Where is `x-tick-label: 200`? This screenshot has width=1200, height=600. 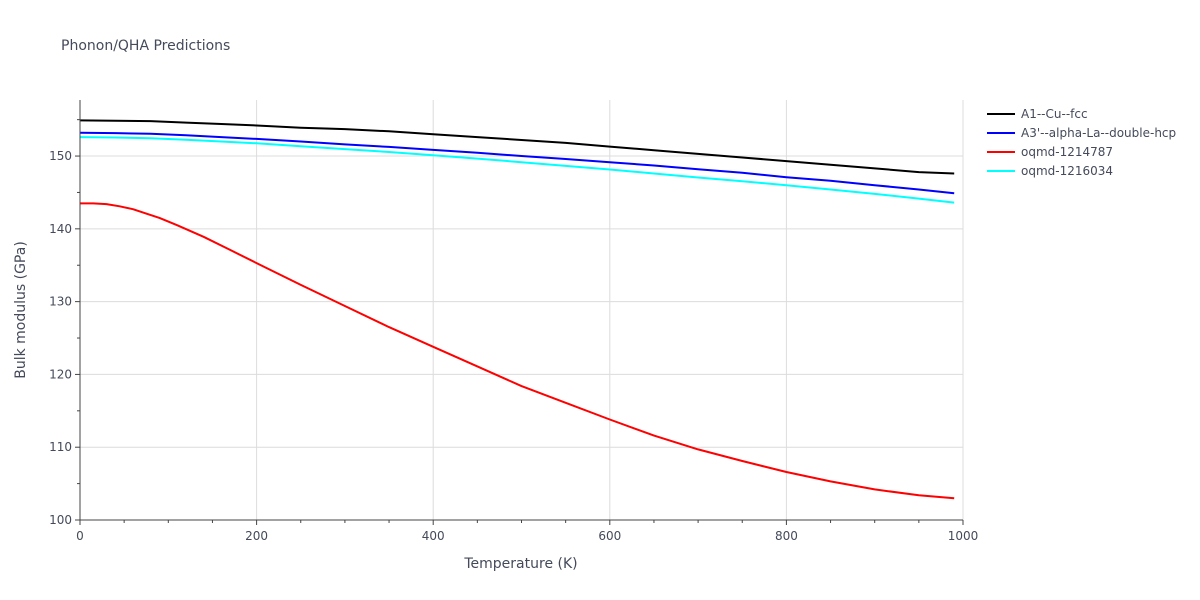
x-tick-label: 200 is located at coordinates (256, 536).